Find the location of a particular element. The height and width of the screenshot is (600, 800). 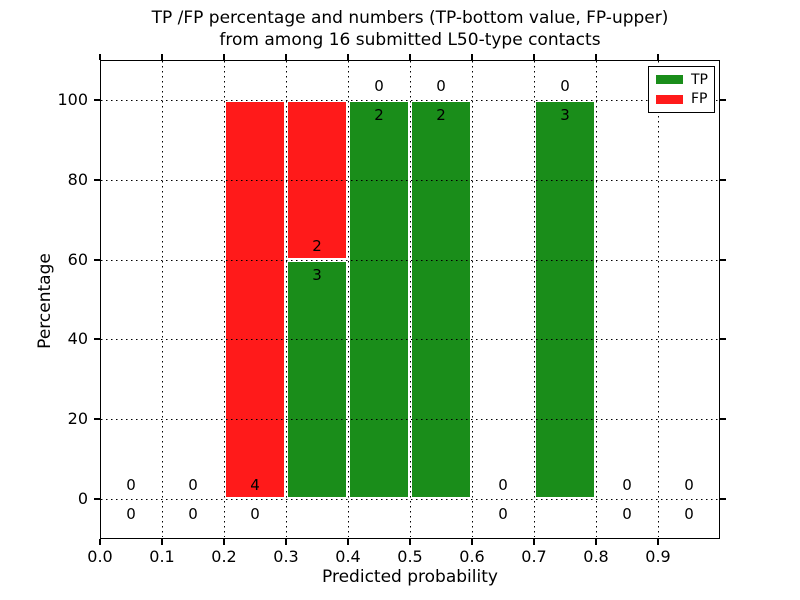

x-tick-bottom-0.7 is located at coordinates (534, 542).